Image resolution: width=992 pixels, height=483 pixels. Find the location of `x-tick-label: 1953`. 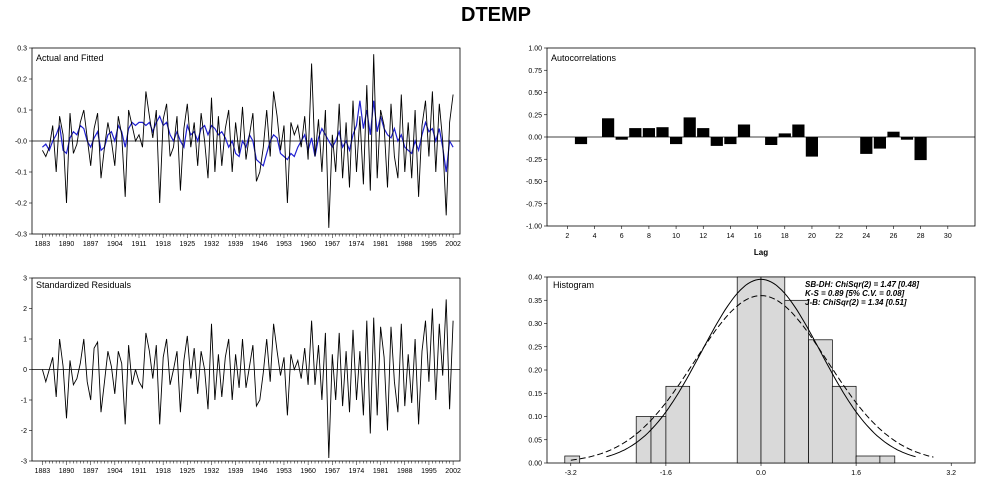

x-tick-label: 1953 is located at coordinates (284, 471).